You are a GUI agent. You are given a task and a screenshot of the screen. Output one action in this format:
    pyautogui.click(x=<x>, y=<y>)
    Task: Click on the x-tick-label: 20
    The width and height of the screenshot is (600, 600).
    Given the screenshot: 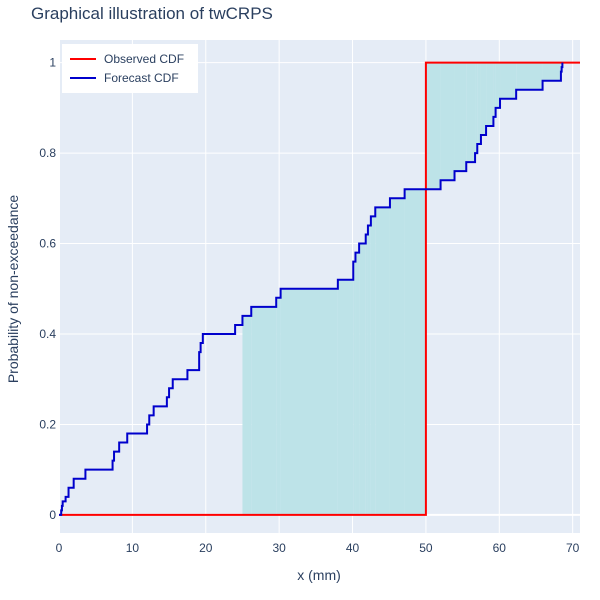 What is the action you would take?
    pyautogui.click(x=206, y=548)
    